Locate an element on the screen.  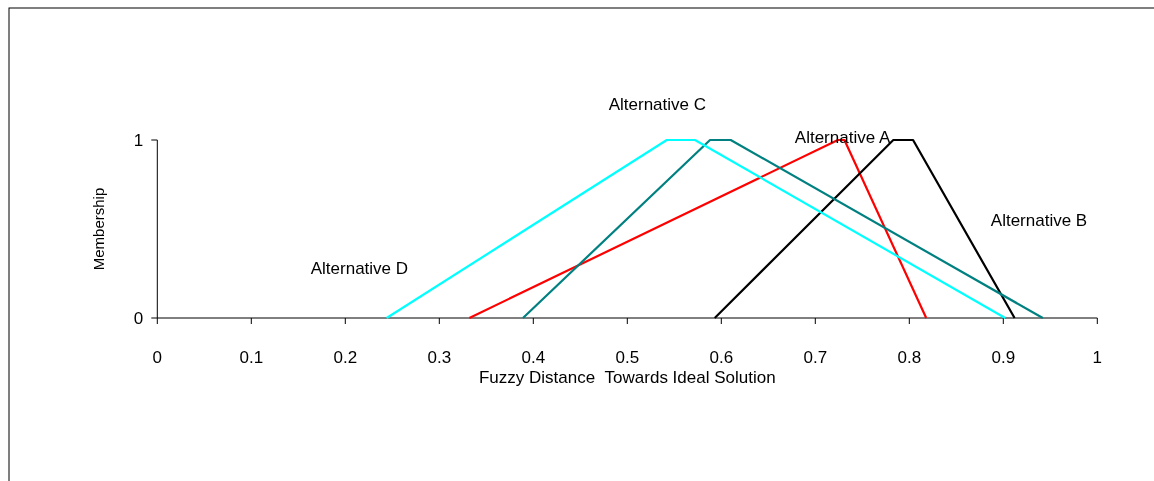
x-tick-label: 0 is located at coordinates (157, 357).